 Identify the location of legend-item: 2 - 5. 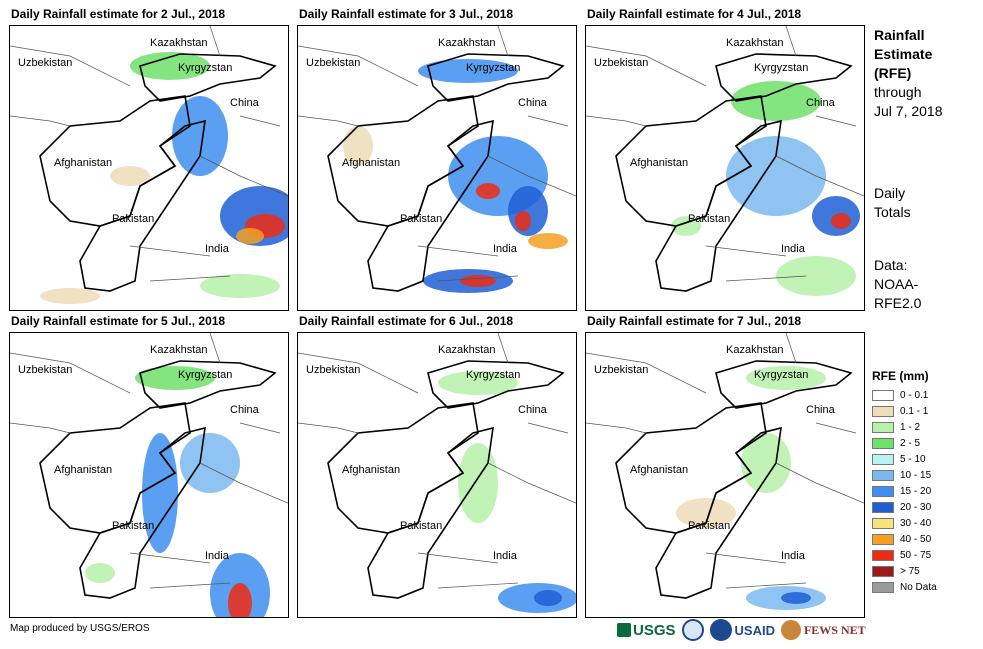
(904, 443).